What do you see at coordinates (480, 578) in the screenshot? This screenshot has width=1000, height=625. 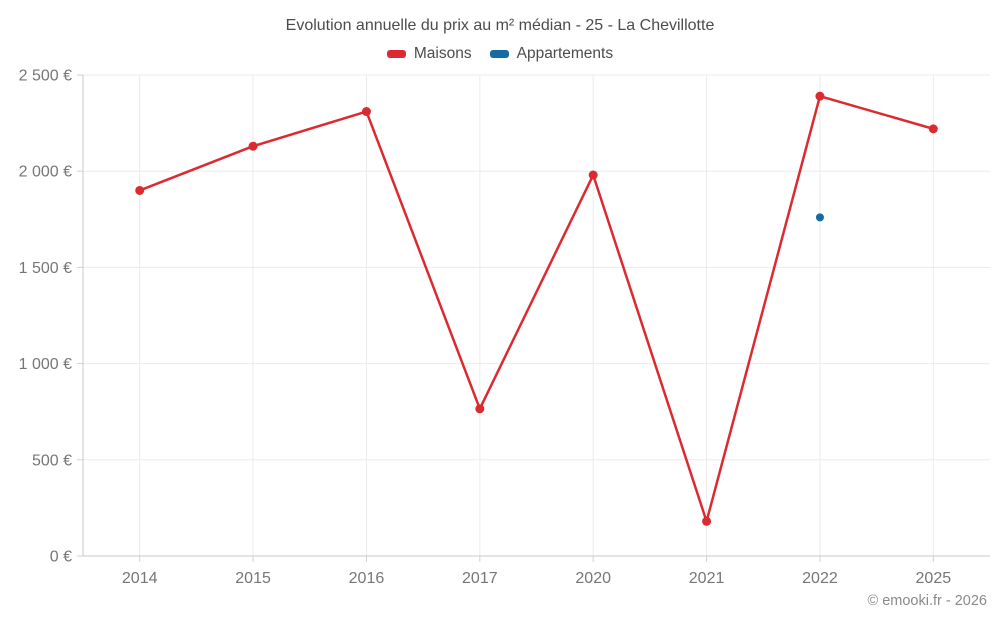 I see `x-tick-label: 2017` at bounding box center [480, 578].